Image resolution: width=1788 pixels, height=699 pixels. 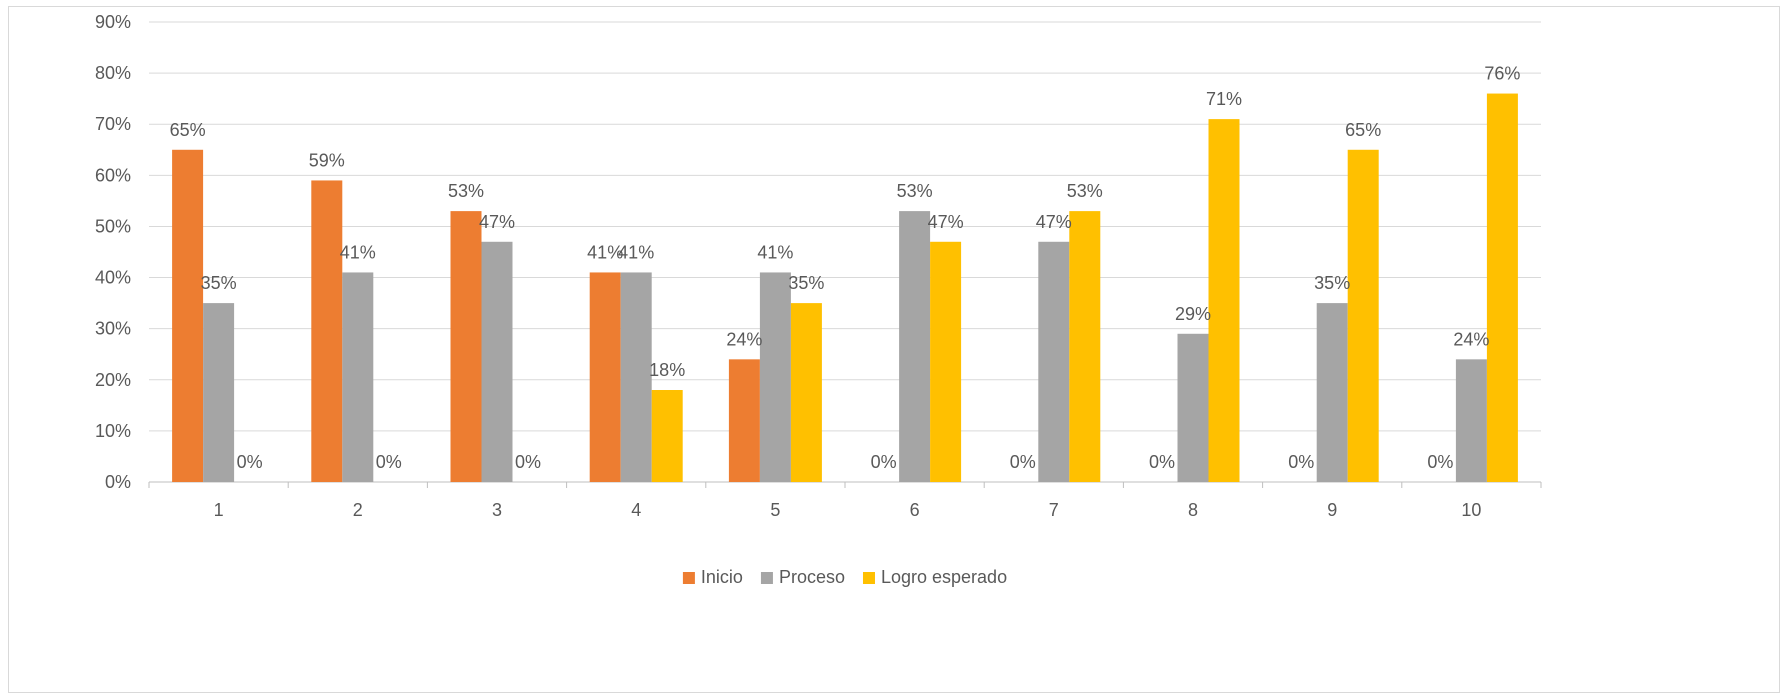 I want to click on data-label: 18%, so click(x=667, y=370).